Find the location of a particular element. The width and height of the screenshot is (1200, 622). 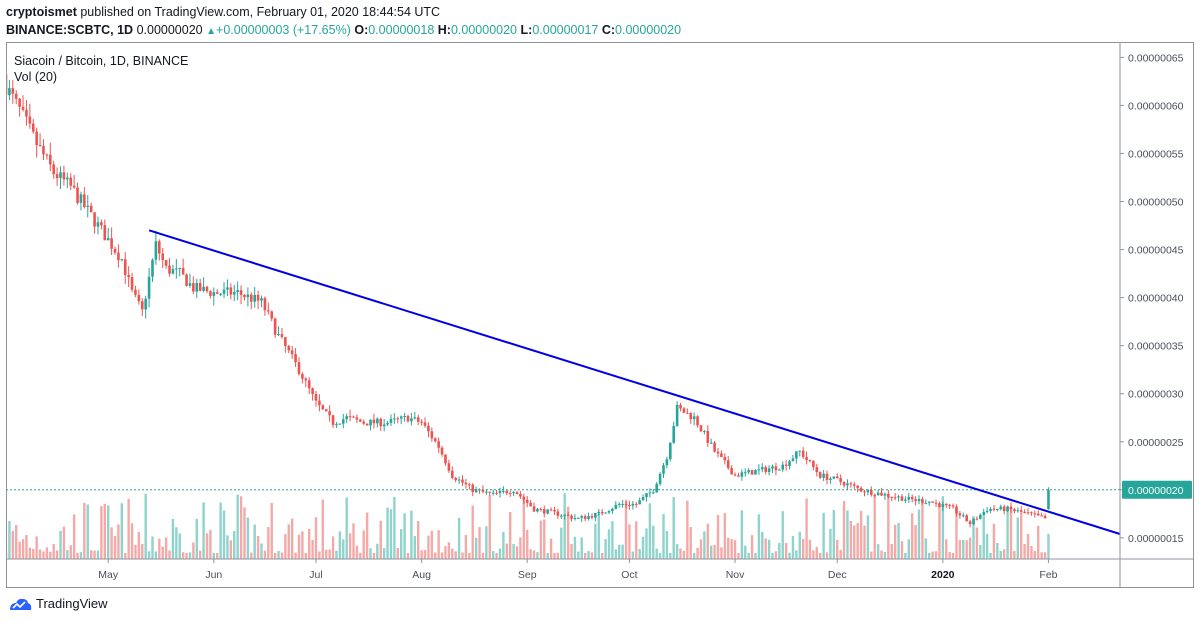

last-price-badge: 0.00000020 is located at coordinates (1157, 489).